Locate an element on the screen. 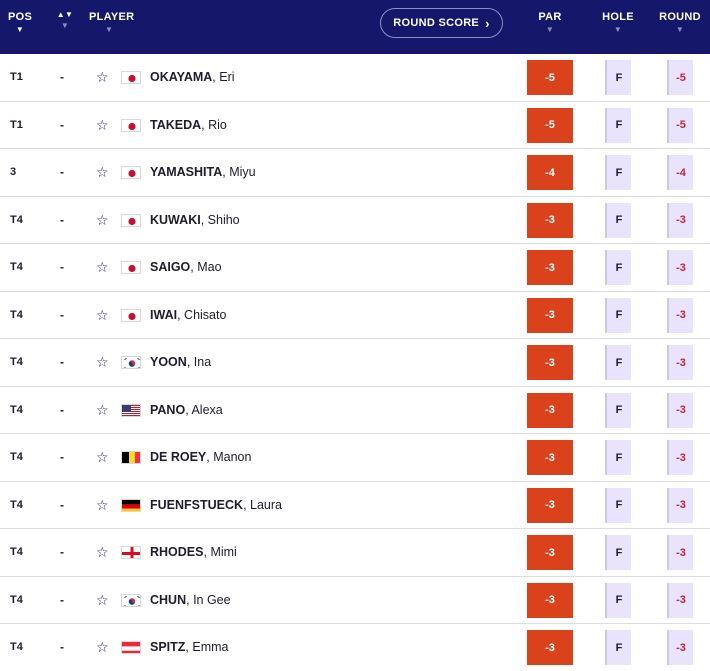  player-row: T1 - ☆ TAKEDA, Rio -5 F -5 is located at coordinates (355, 125).